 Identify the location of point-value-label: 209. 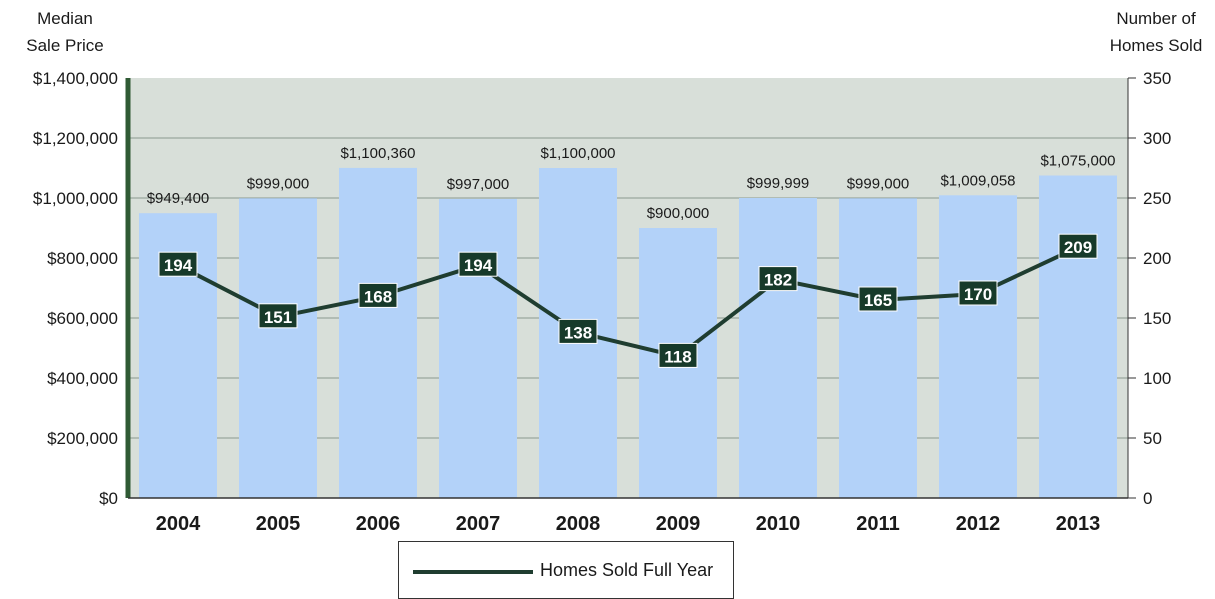
(1078, 247).